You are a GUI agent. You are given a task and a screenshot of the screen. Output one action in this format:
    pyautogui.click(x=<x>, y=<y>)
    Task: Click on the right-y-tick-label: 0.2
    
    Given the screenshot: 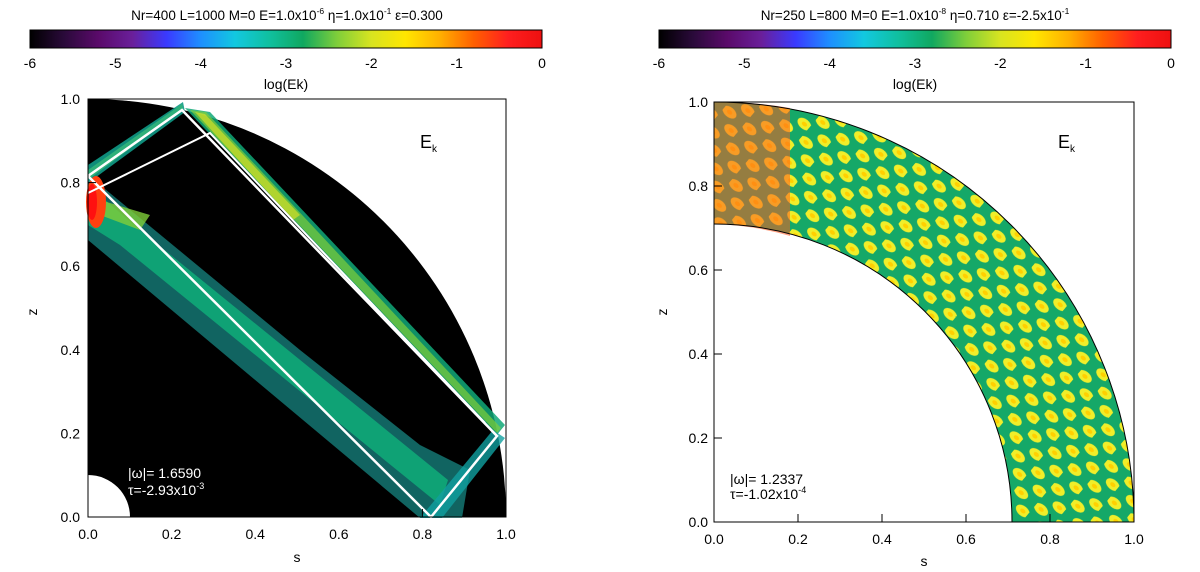 What is the action you would take?
    pyautogui.click(x=699, y=438)
    